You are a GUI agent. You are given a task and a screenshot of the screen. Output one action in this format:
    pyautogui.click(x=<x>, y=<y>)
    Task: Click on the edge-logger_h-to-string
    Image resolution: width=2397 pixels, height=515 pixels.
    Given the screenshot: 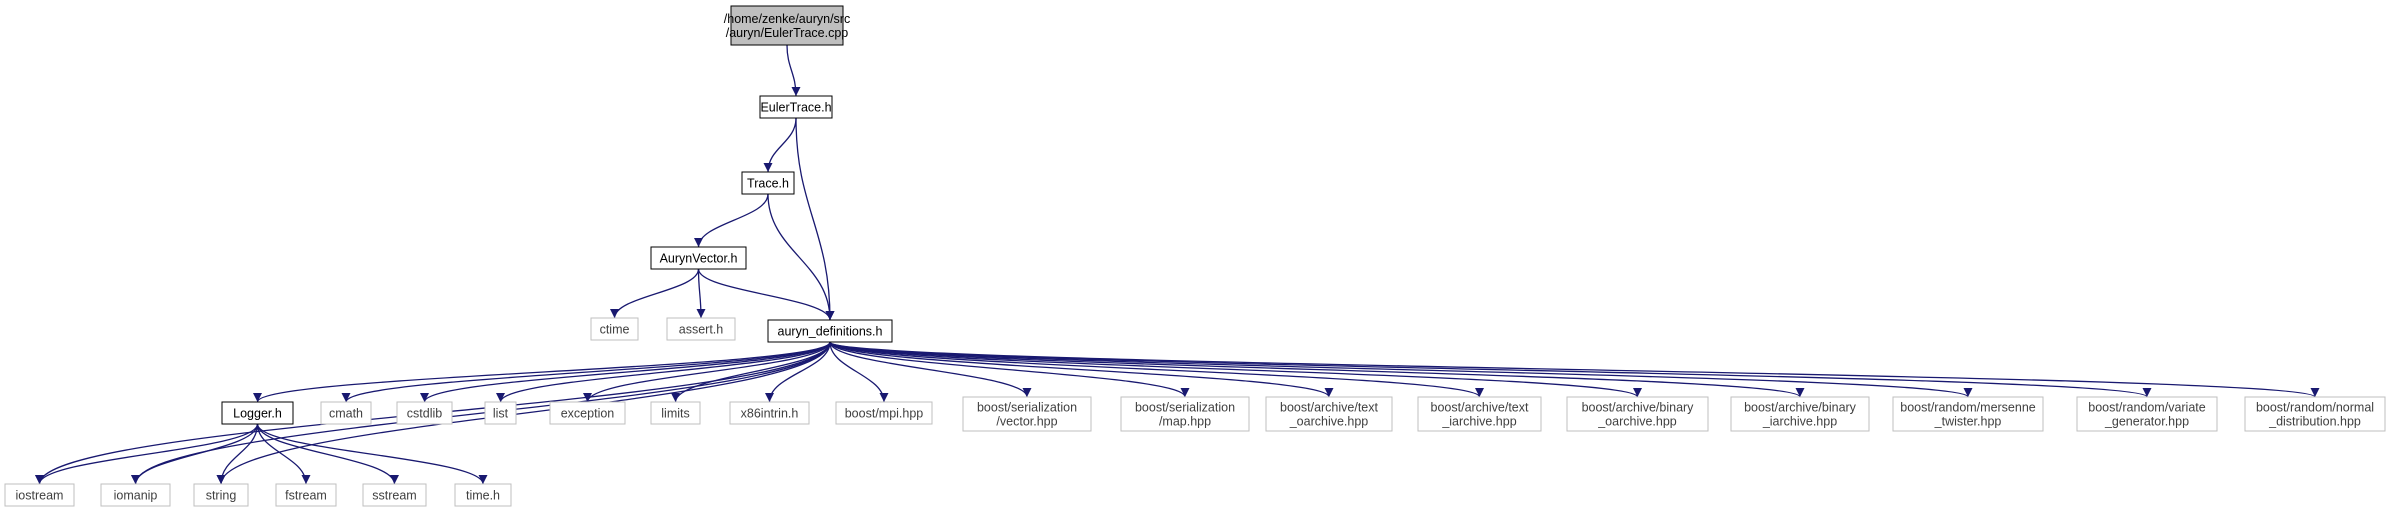 What is the action you would take?
    pyautogui.click(x=237, y=454)
    